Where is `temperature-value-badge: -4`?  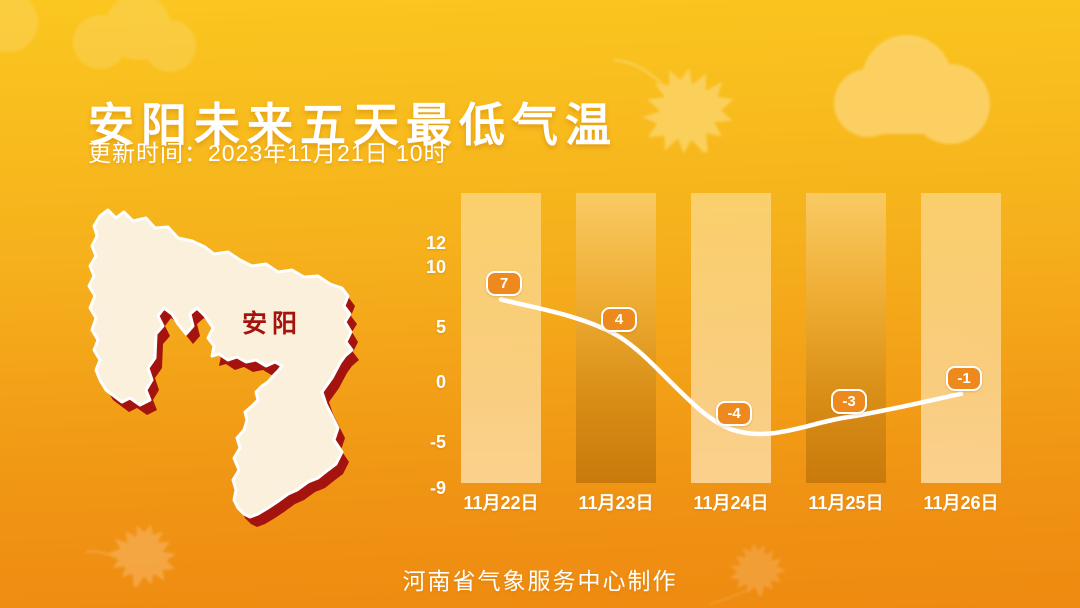
temperature-value-badge: -4 is located at coordinates (734, 414).